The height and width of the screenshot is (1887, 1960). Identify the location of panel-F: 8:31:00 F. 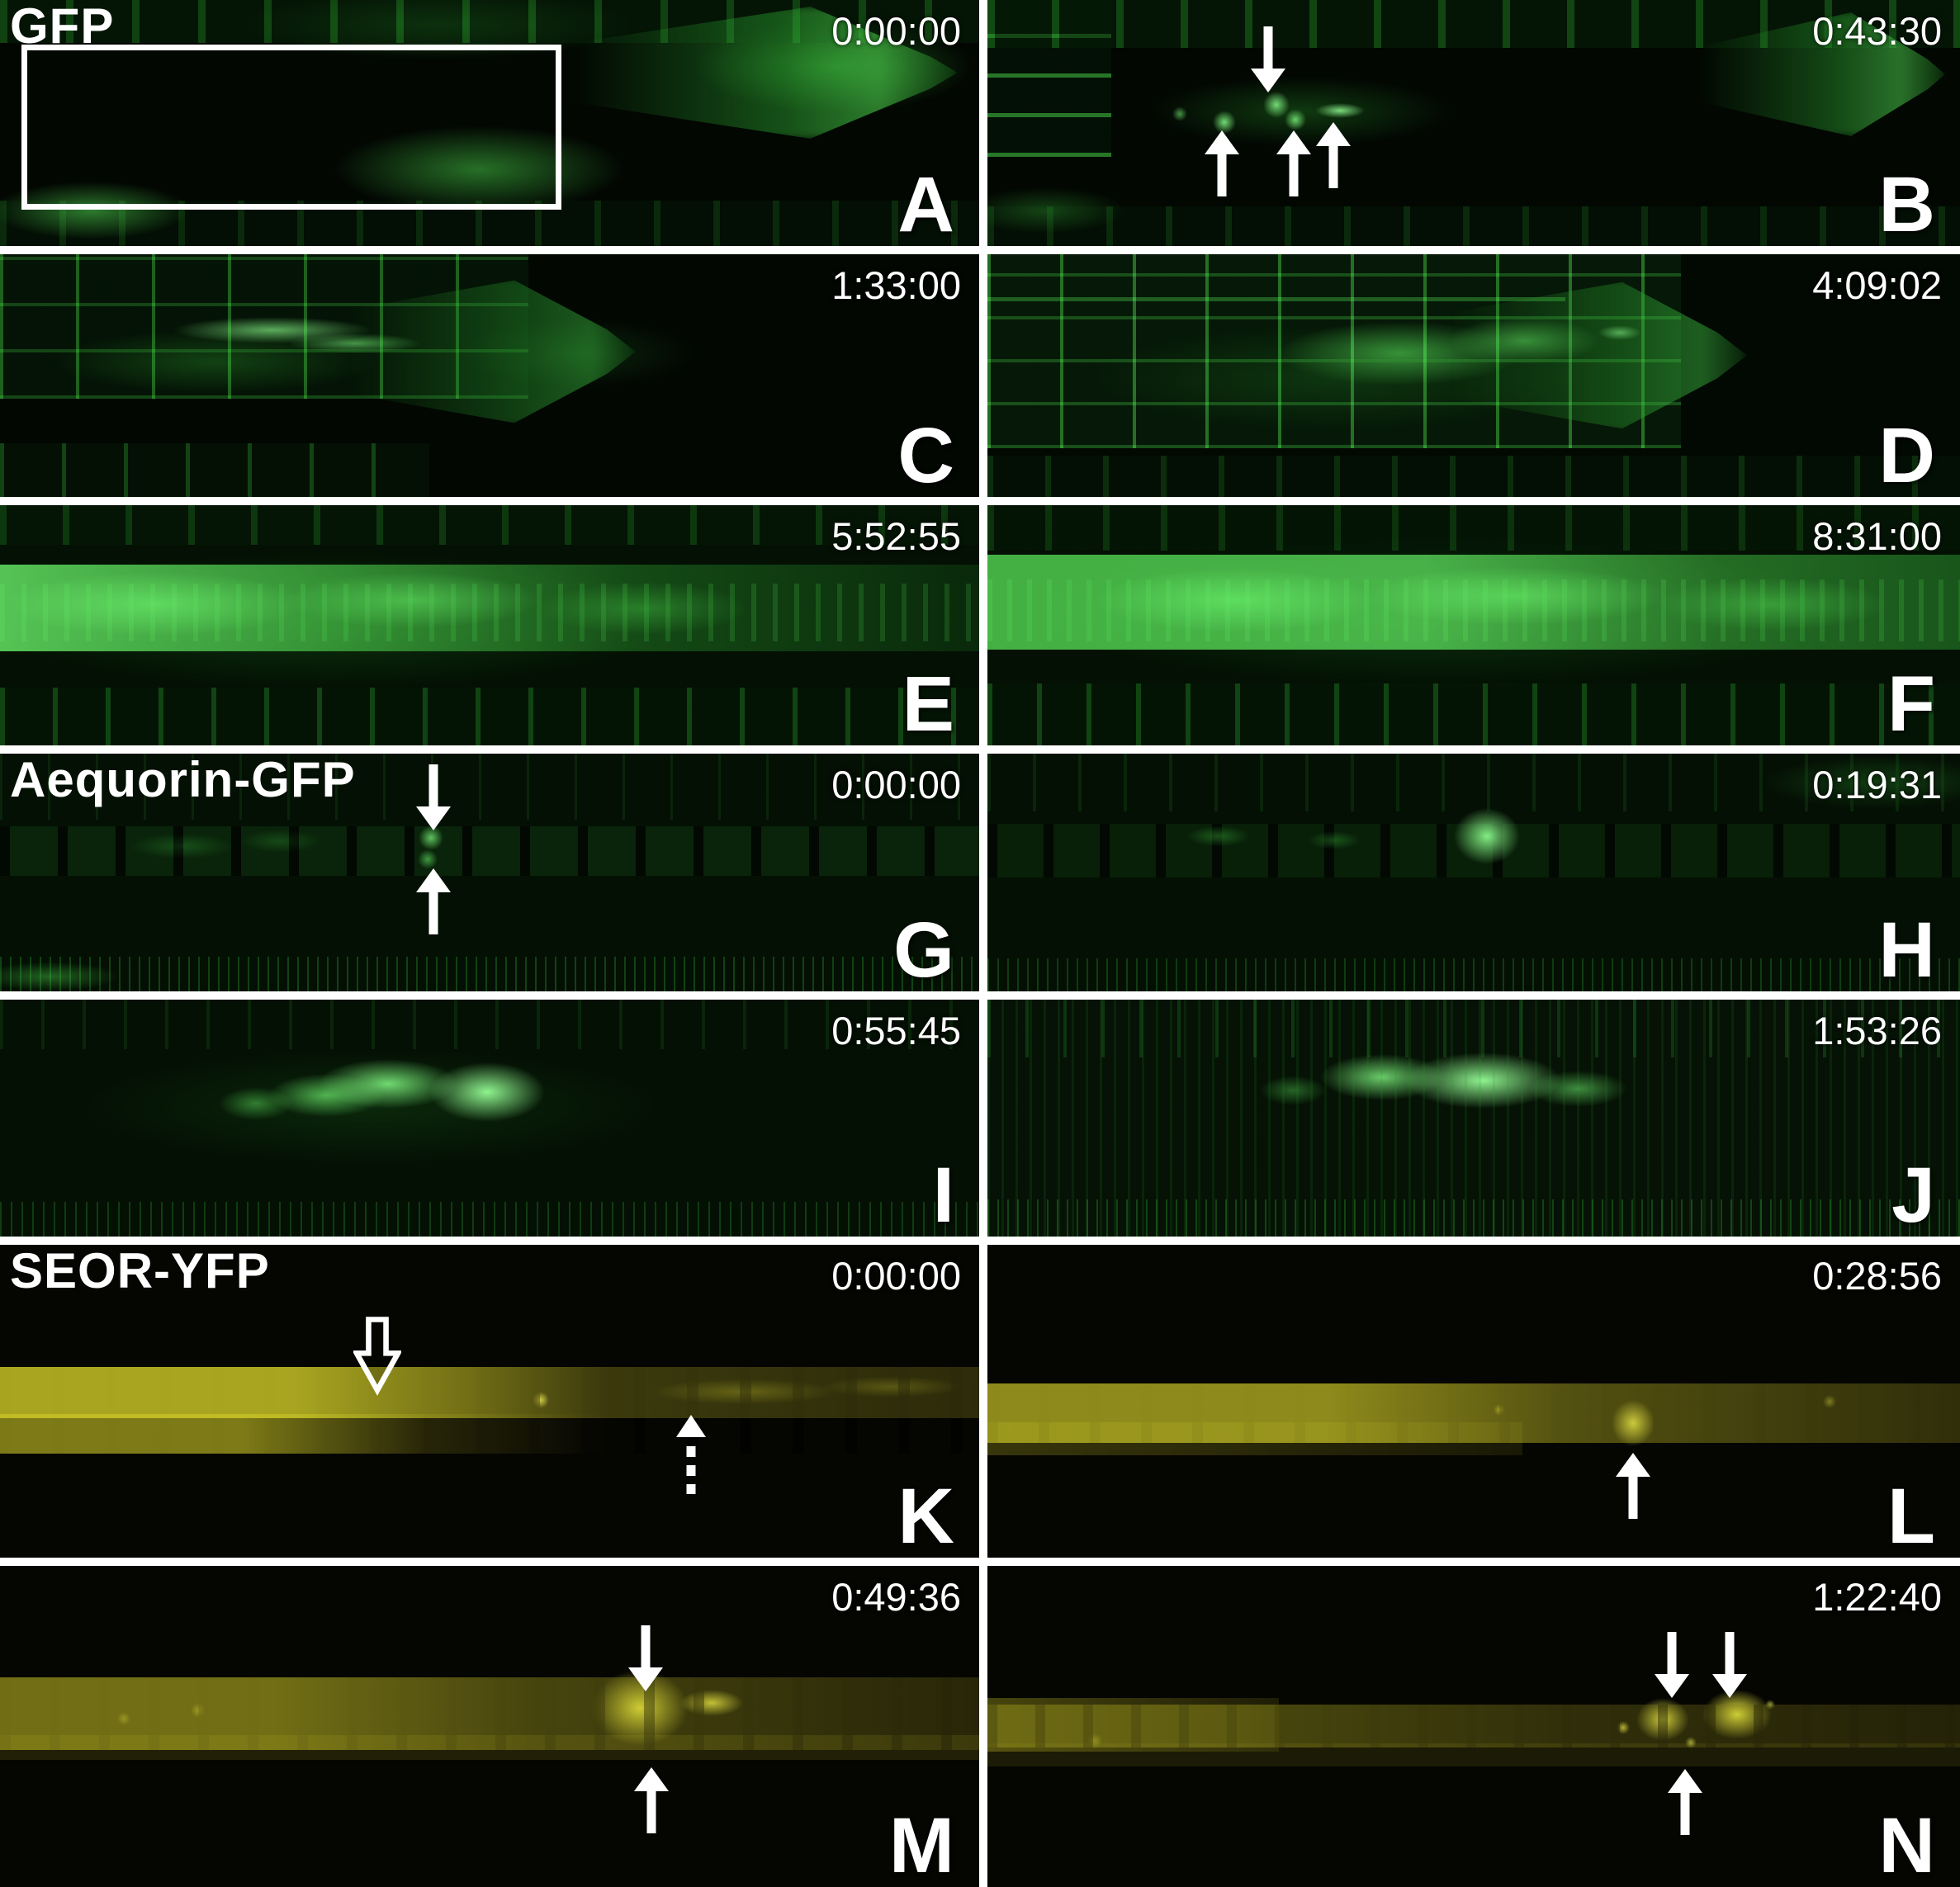
(1473, 625).